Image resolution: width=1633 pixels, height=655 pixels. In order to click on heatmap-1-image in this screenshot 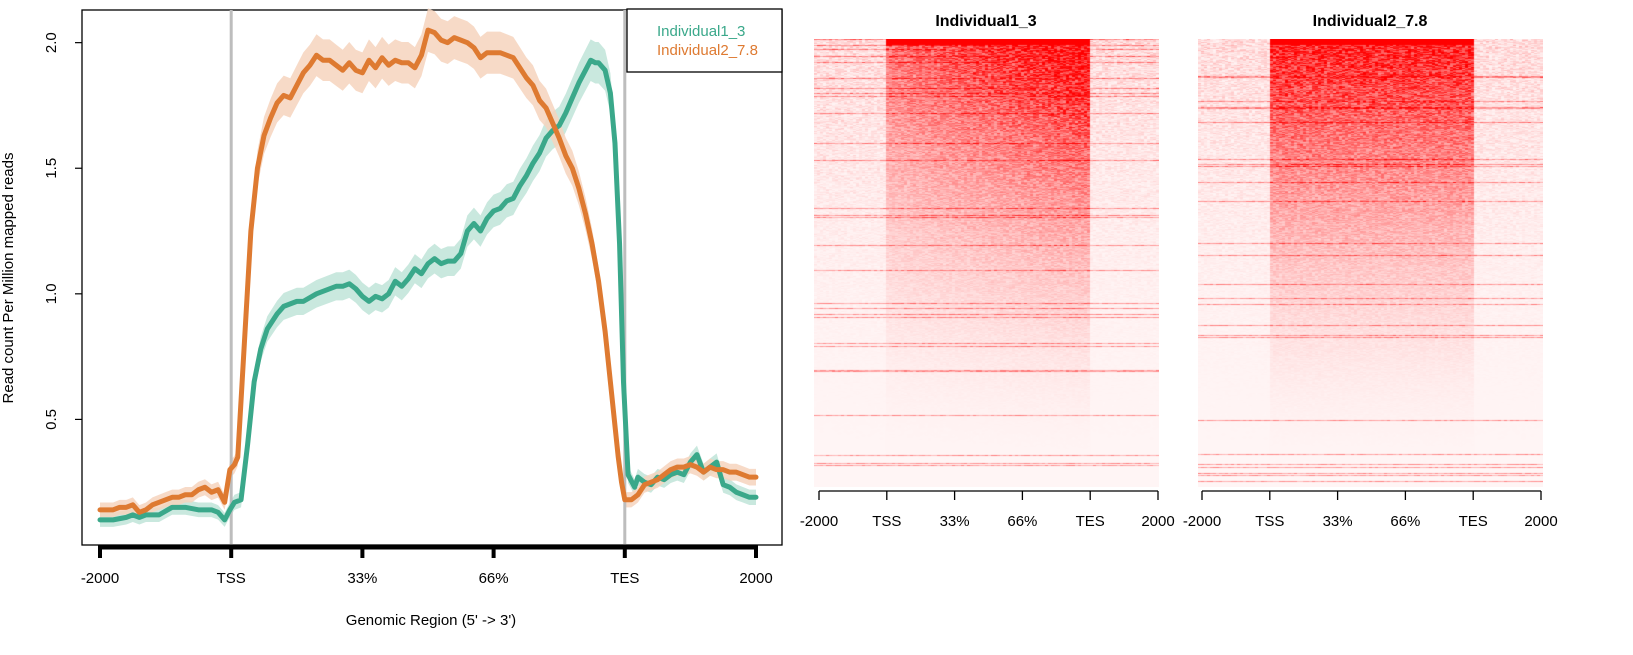, I will do `click(986, 263)`.